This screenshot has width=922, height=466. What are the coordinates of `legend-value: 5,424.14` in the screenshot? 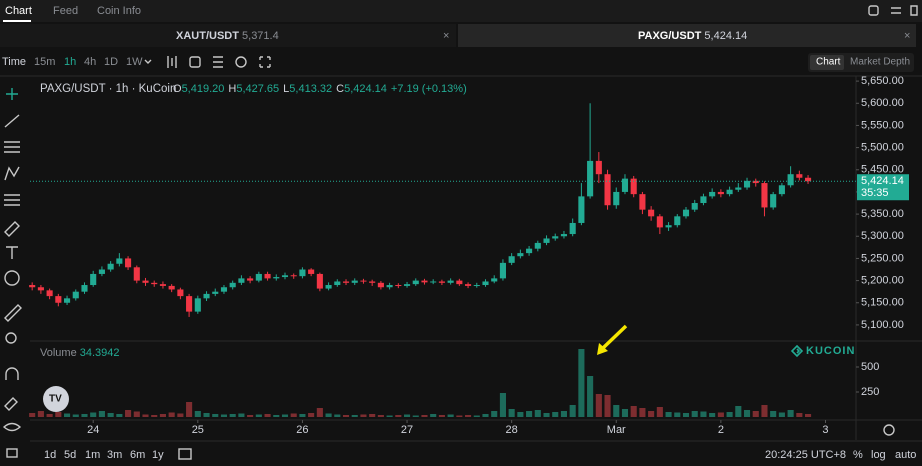 It's located at (365, 89).